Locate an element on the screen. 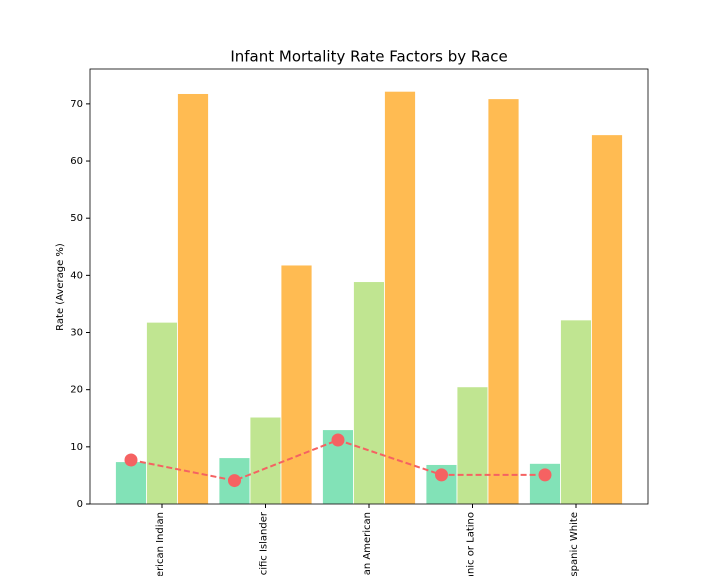 The image size is (720, 576). y-tick-label: 10 is located at coordinates (76, 447).